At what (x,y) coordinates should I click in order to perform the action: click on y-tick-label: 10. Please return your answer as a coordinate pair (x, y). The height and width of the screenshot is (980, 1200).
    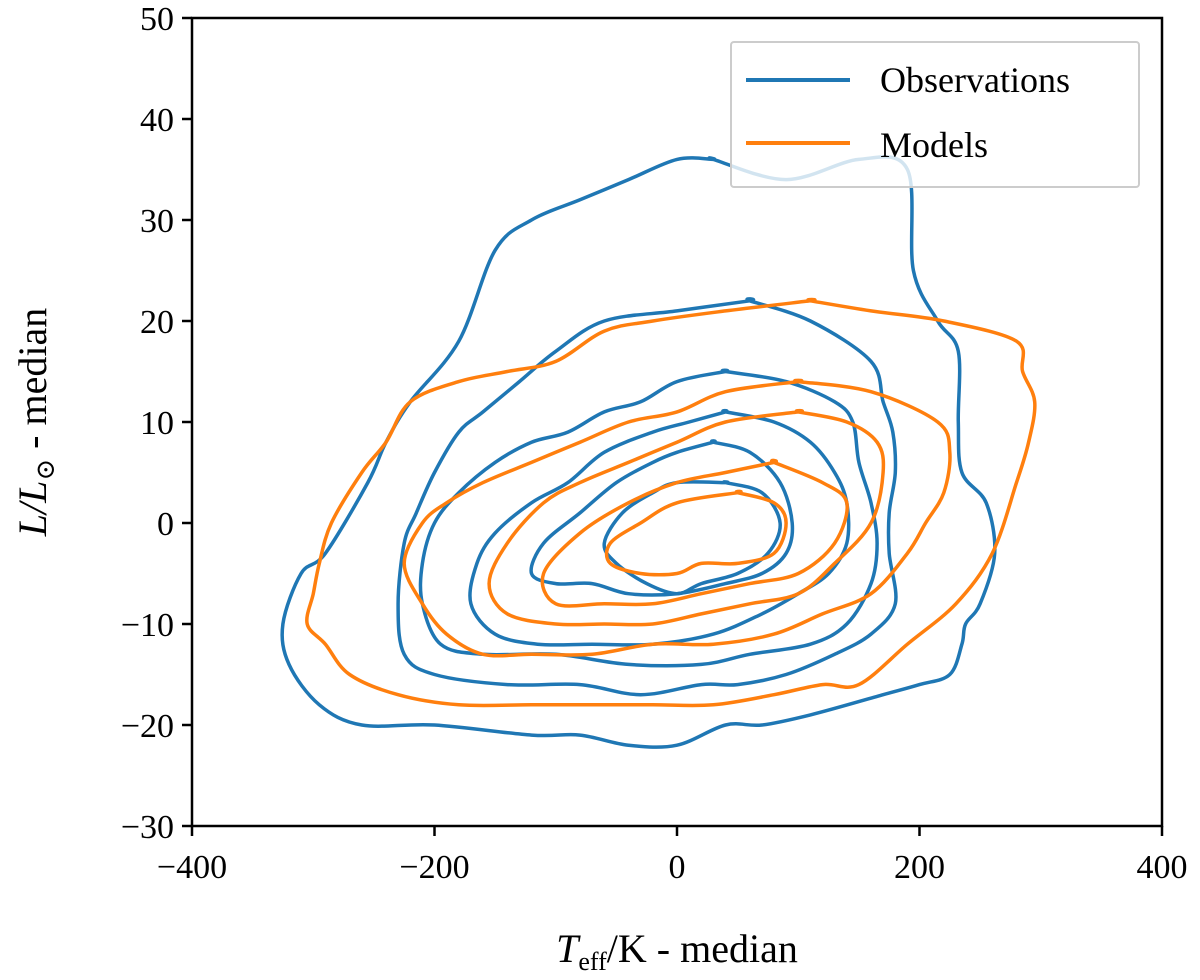
    Looking at the image, I should click on (157, 423).